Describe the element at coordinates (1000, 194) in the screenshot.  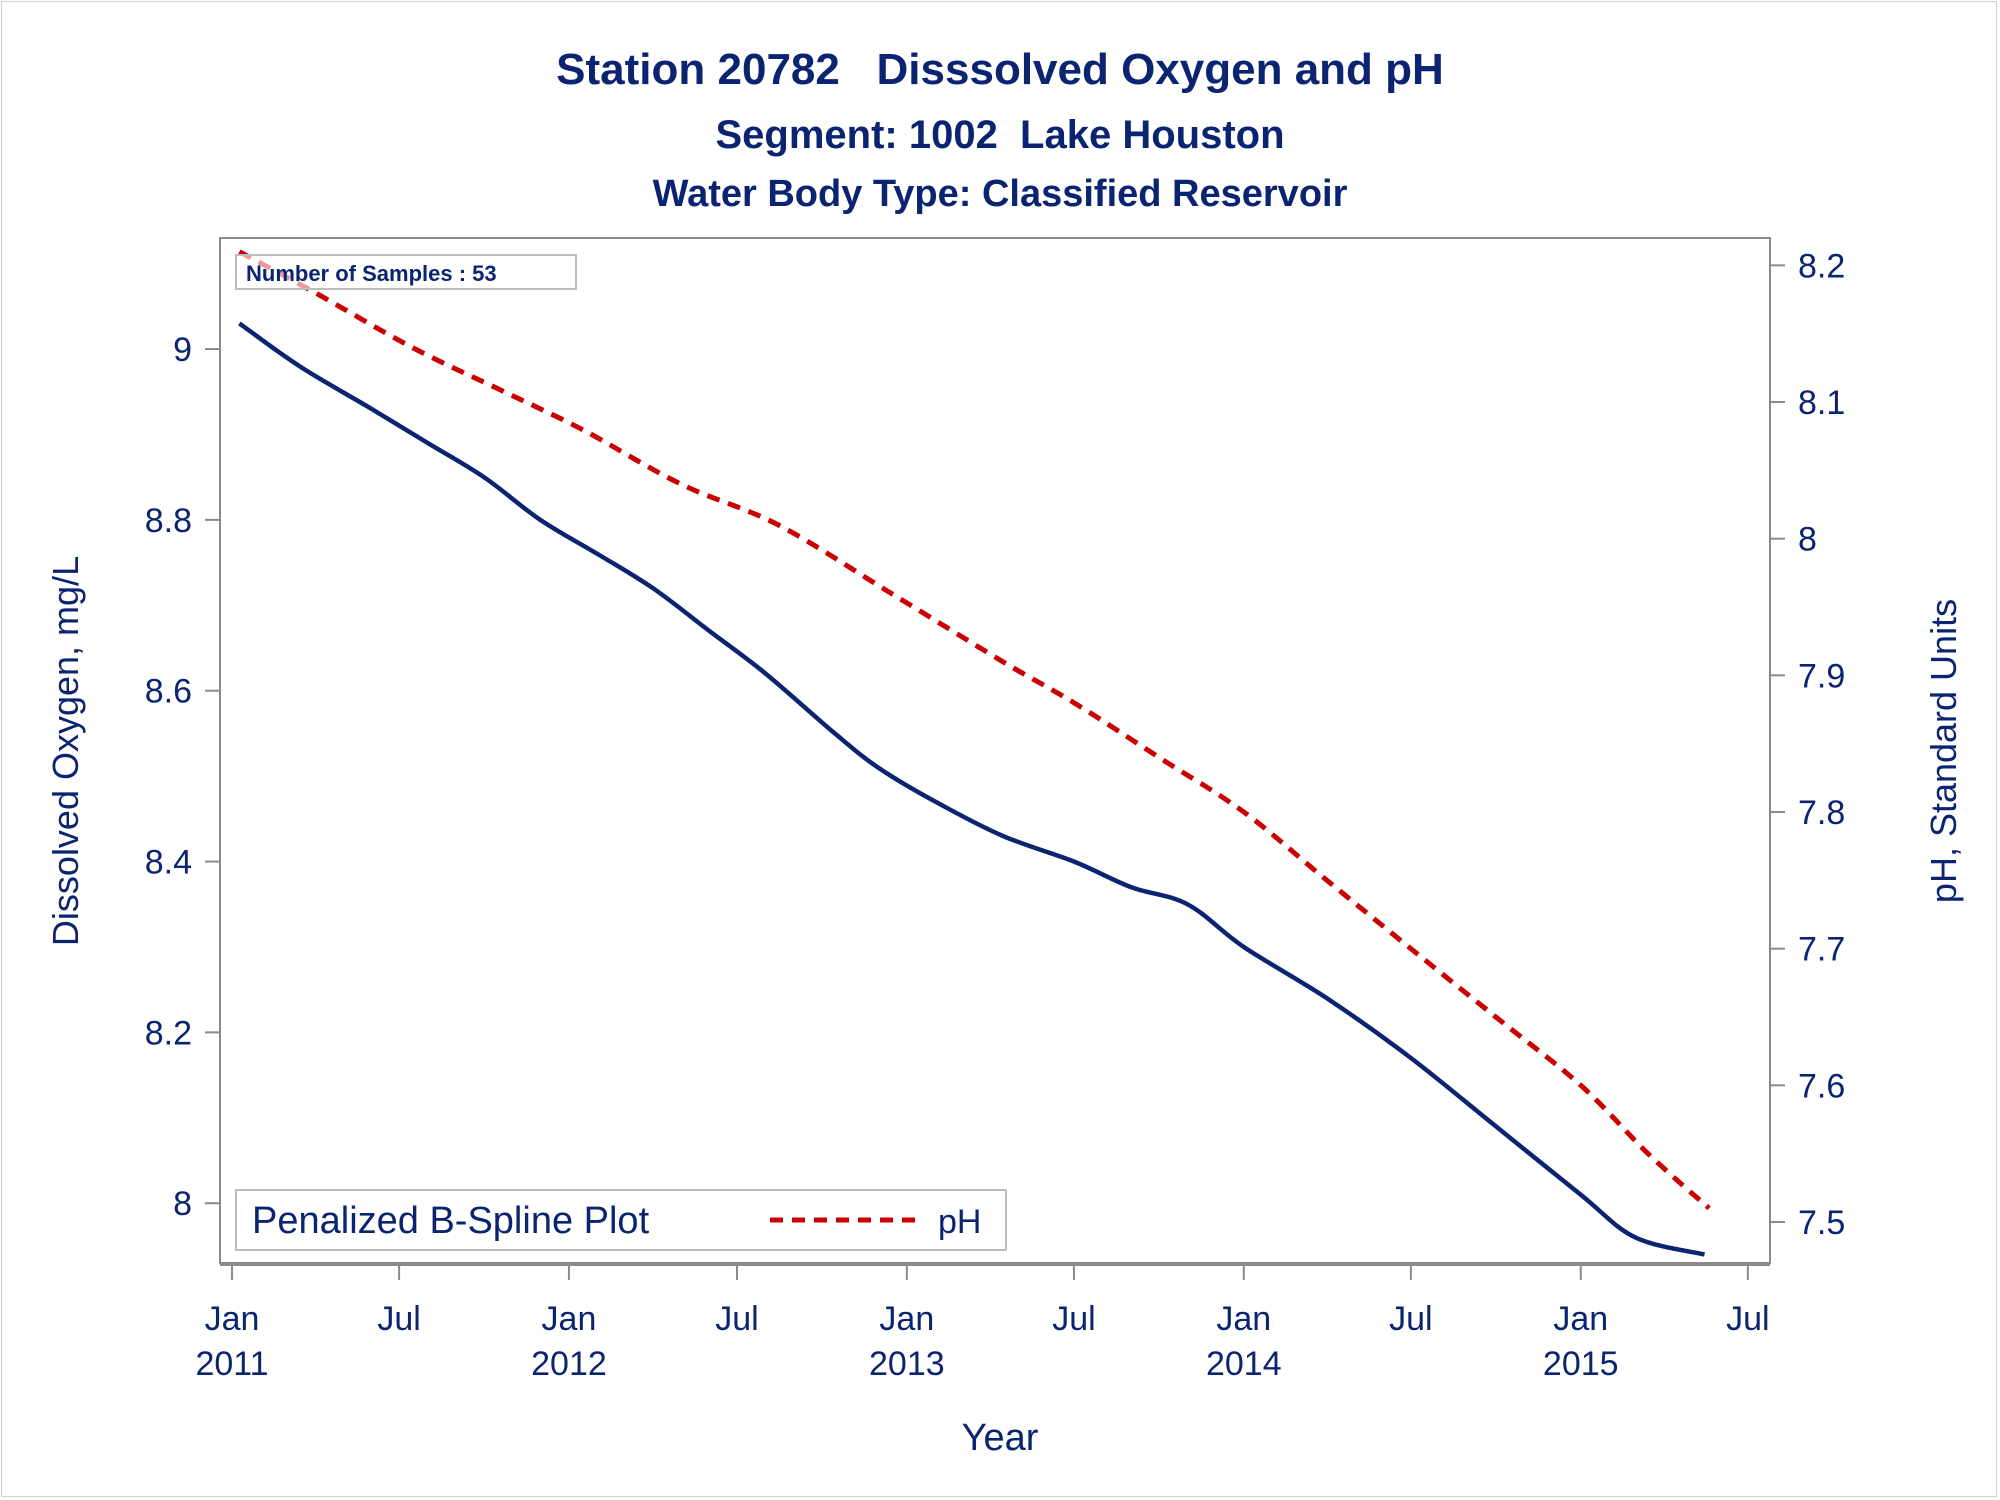
I see `chart-subtitle-2: Water Body Type: Classified Reservoir` at that location.